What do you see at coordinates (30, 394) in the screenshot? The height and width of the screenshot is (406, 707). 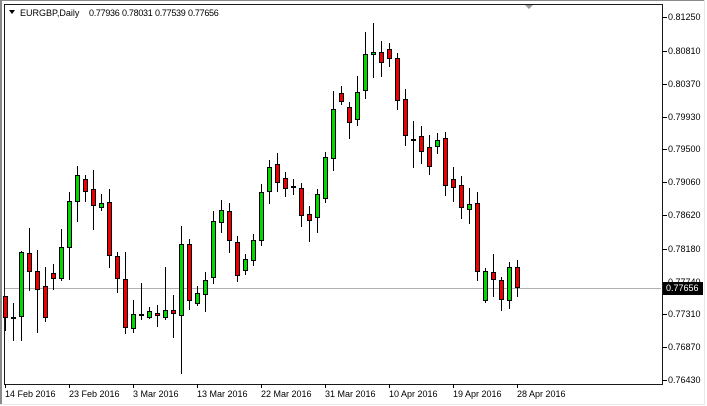 I see `time-tick-label: 14 Feb 2016` at bounding box center [30, 394].